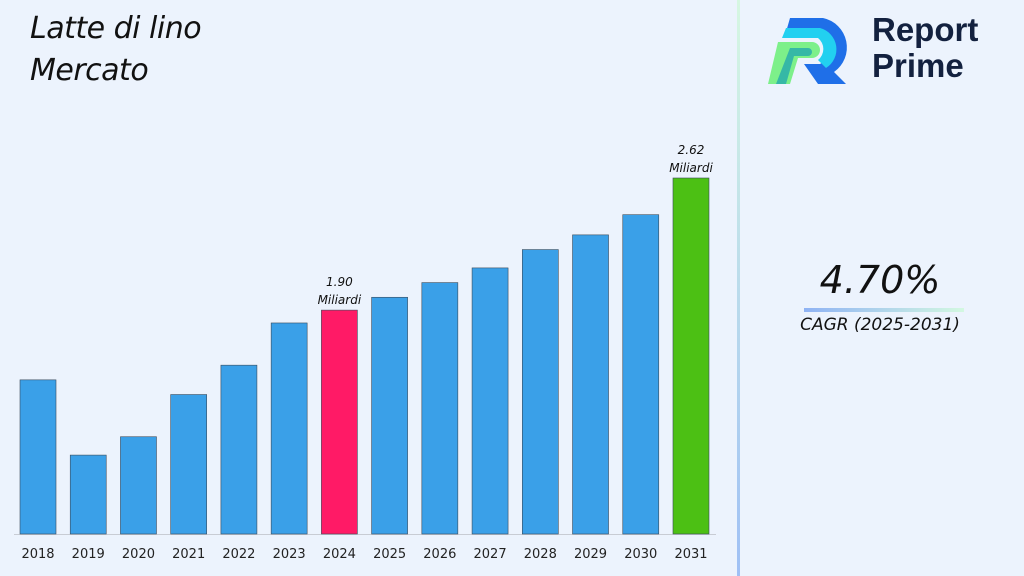 This screenshot has width=1024, height=576. Describe the element at coordinates (389, 415) in the screenshot. I see `bar-2025` at that location.